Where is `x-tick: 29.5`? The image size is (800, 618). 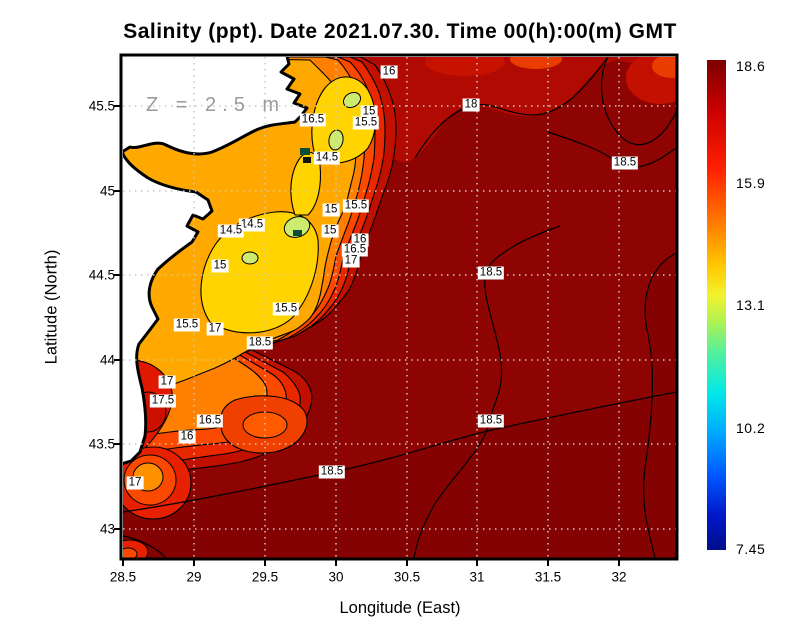 x-tick: 29.5 is located at coordinates (265, 577).